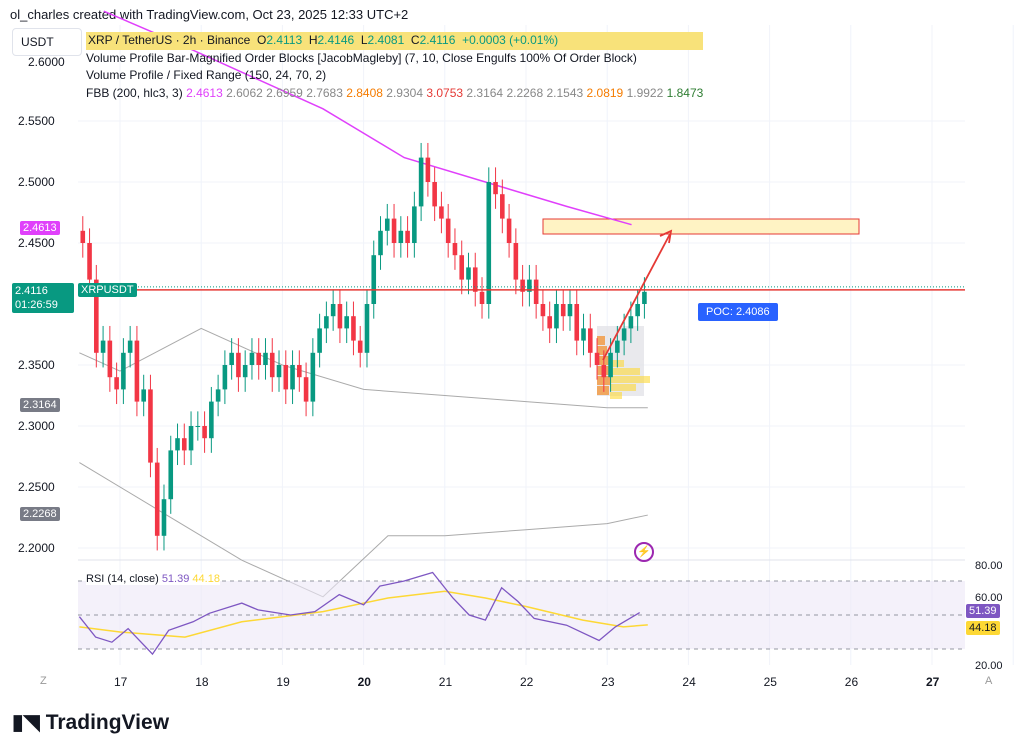 This screenshot has height=751, width=1024. What do you see at coordinates (283, 682) in the screenshot?
I see `time-tick: 19` at bounding box center [283, 682].